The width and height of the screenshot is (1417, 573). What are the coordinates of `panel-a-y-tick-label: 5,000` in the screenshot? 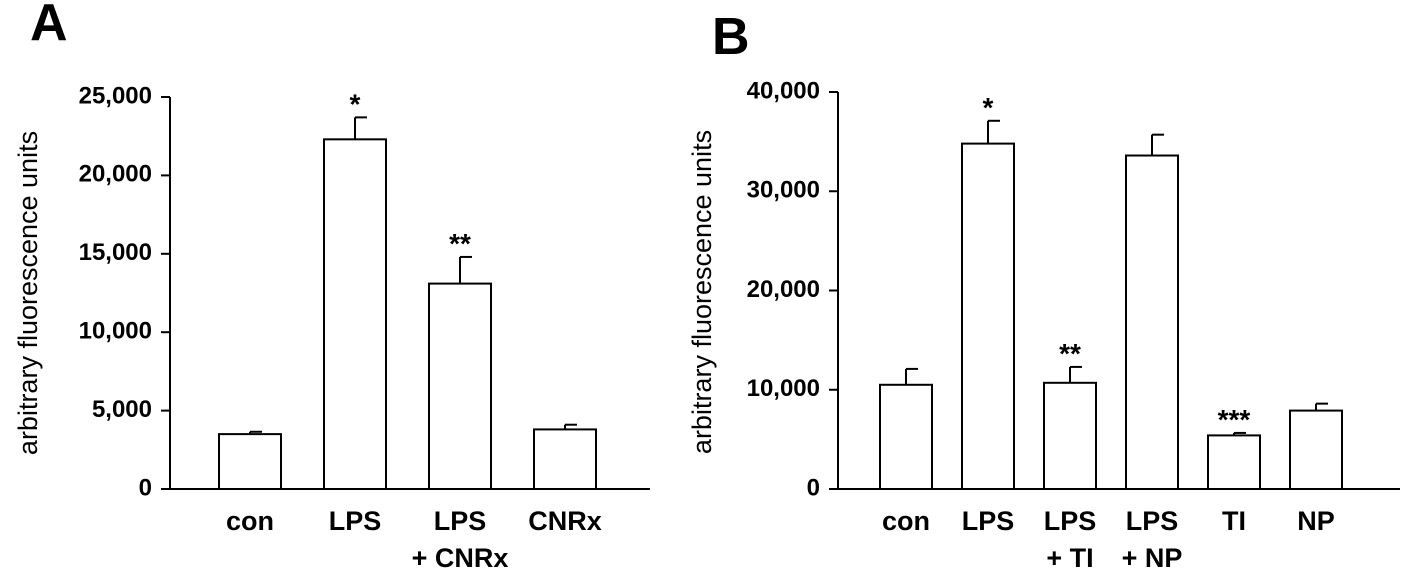 It's located at (122, 409).